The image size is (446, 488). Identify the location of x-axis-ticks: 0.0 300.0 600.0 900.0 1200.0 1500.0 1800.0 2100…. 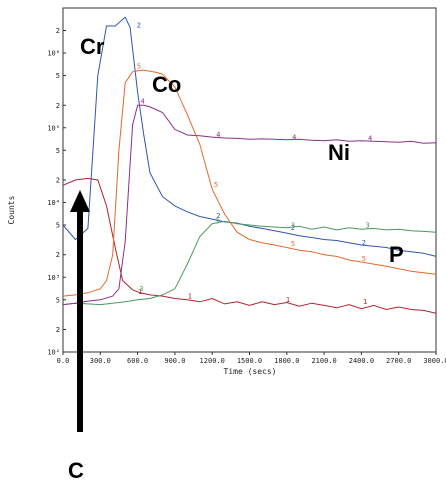
(251, 358).